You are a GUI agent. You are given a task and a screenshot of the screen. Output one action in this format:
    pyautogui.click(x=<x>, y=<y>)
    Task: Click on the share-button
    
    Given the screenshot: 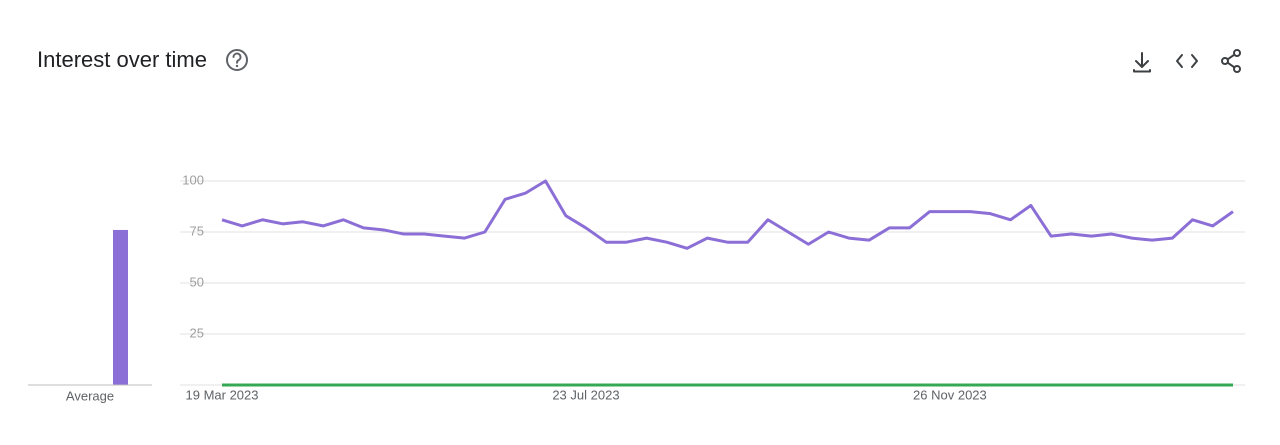 What is the action you would take?
    pyautogui.click(x=1231, y=61)
    